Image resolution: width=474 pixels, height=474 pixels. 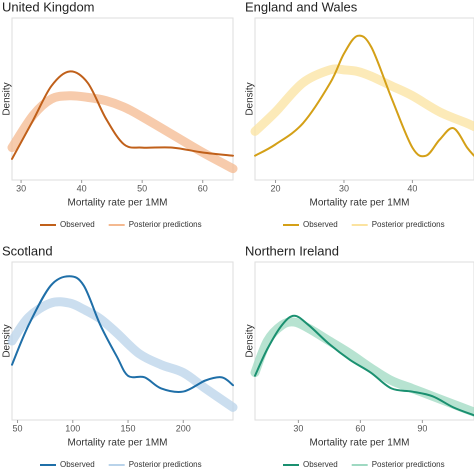 What do you see at coordinates (128, 428) in the screenshot?
I see `x-tick-label: 150` at bounding box center [128, 428].